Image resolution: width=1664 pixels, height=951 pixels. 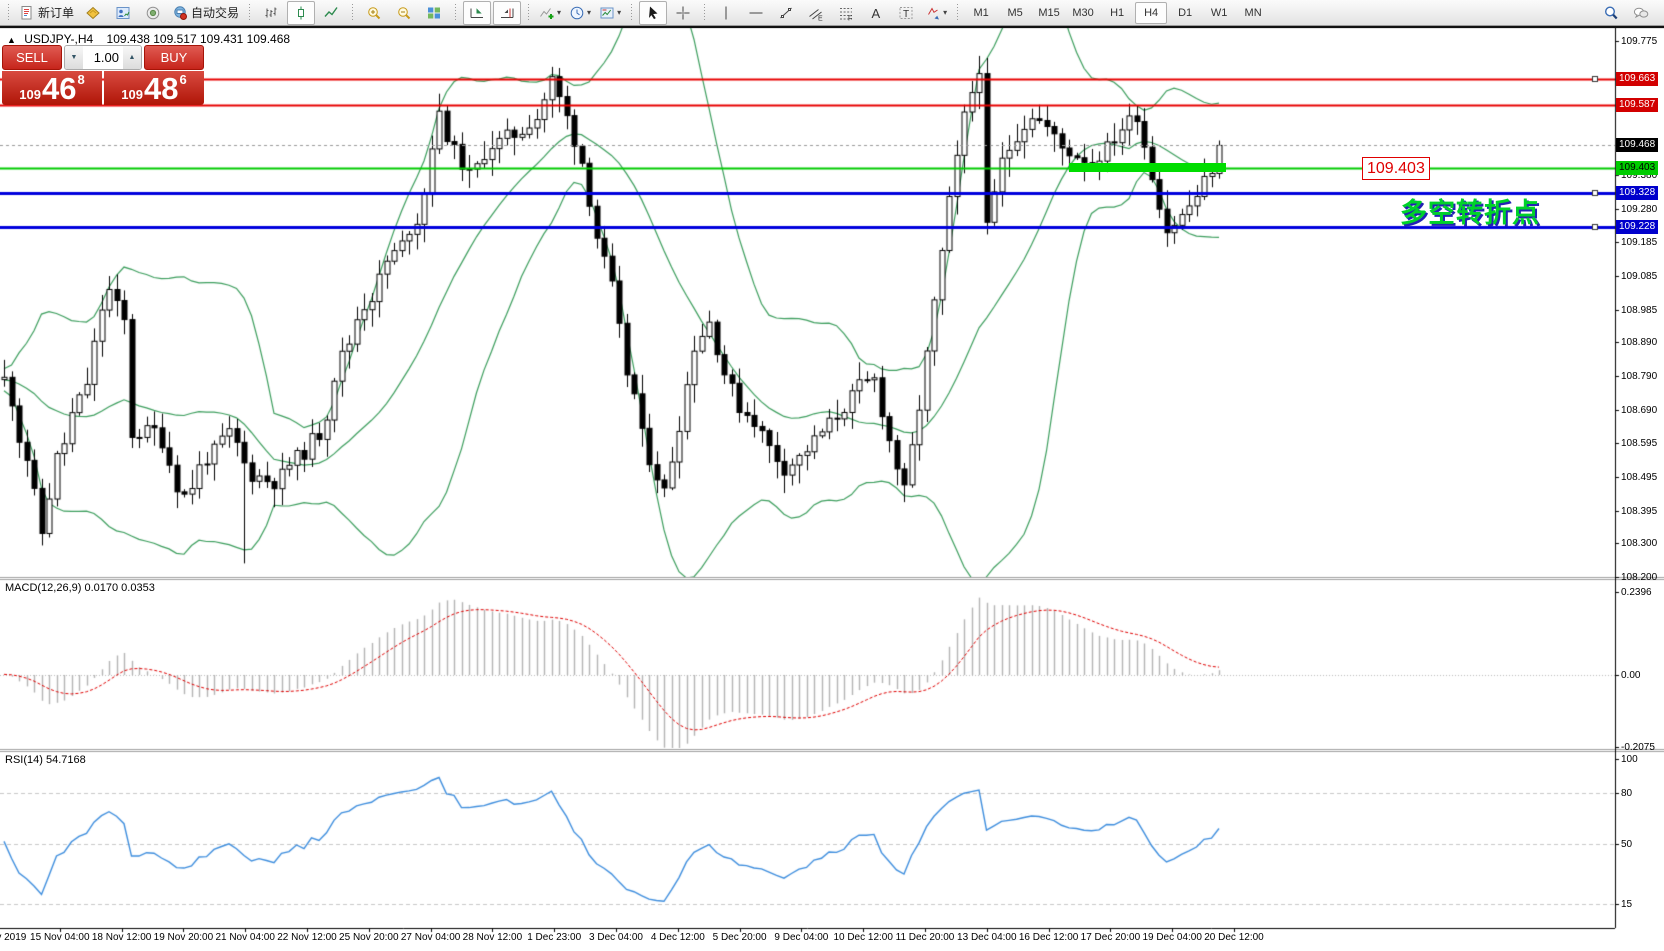 I want to click on timeframe-h1-button: H1, so click(x=1117, y=12).